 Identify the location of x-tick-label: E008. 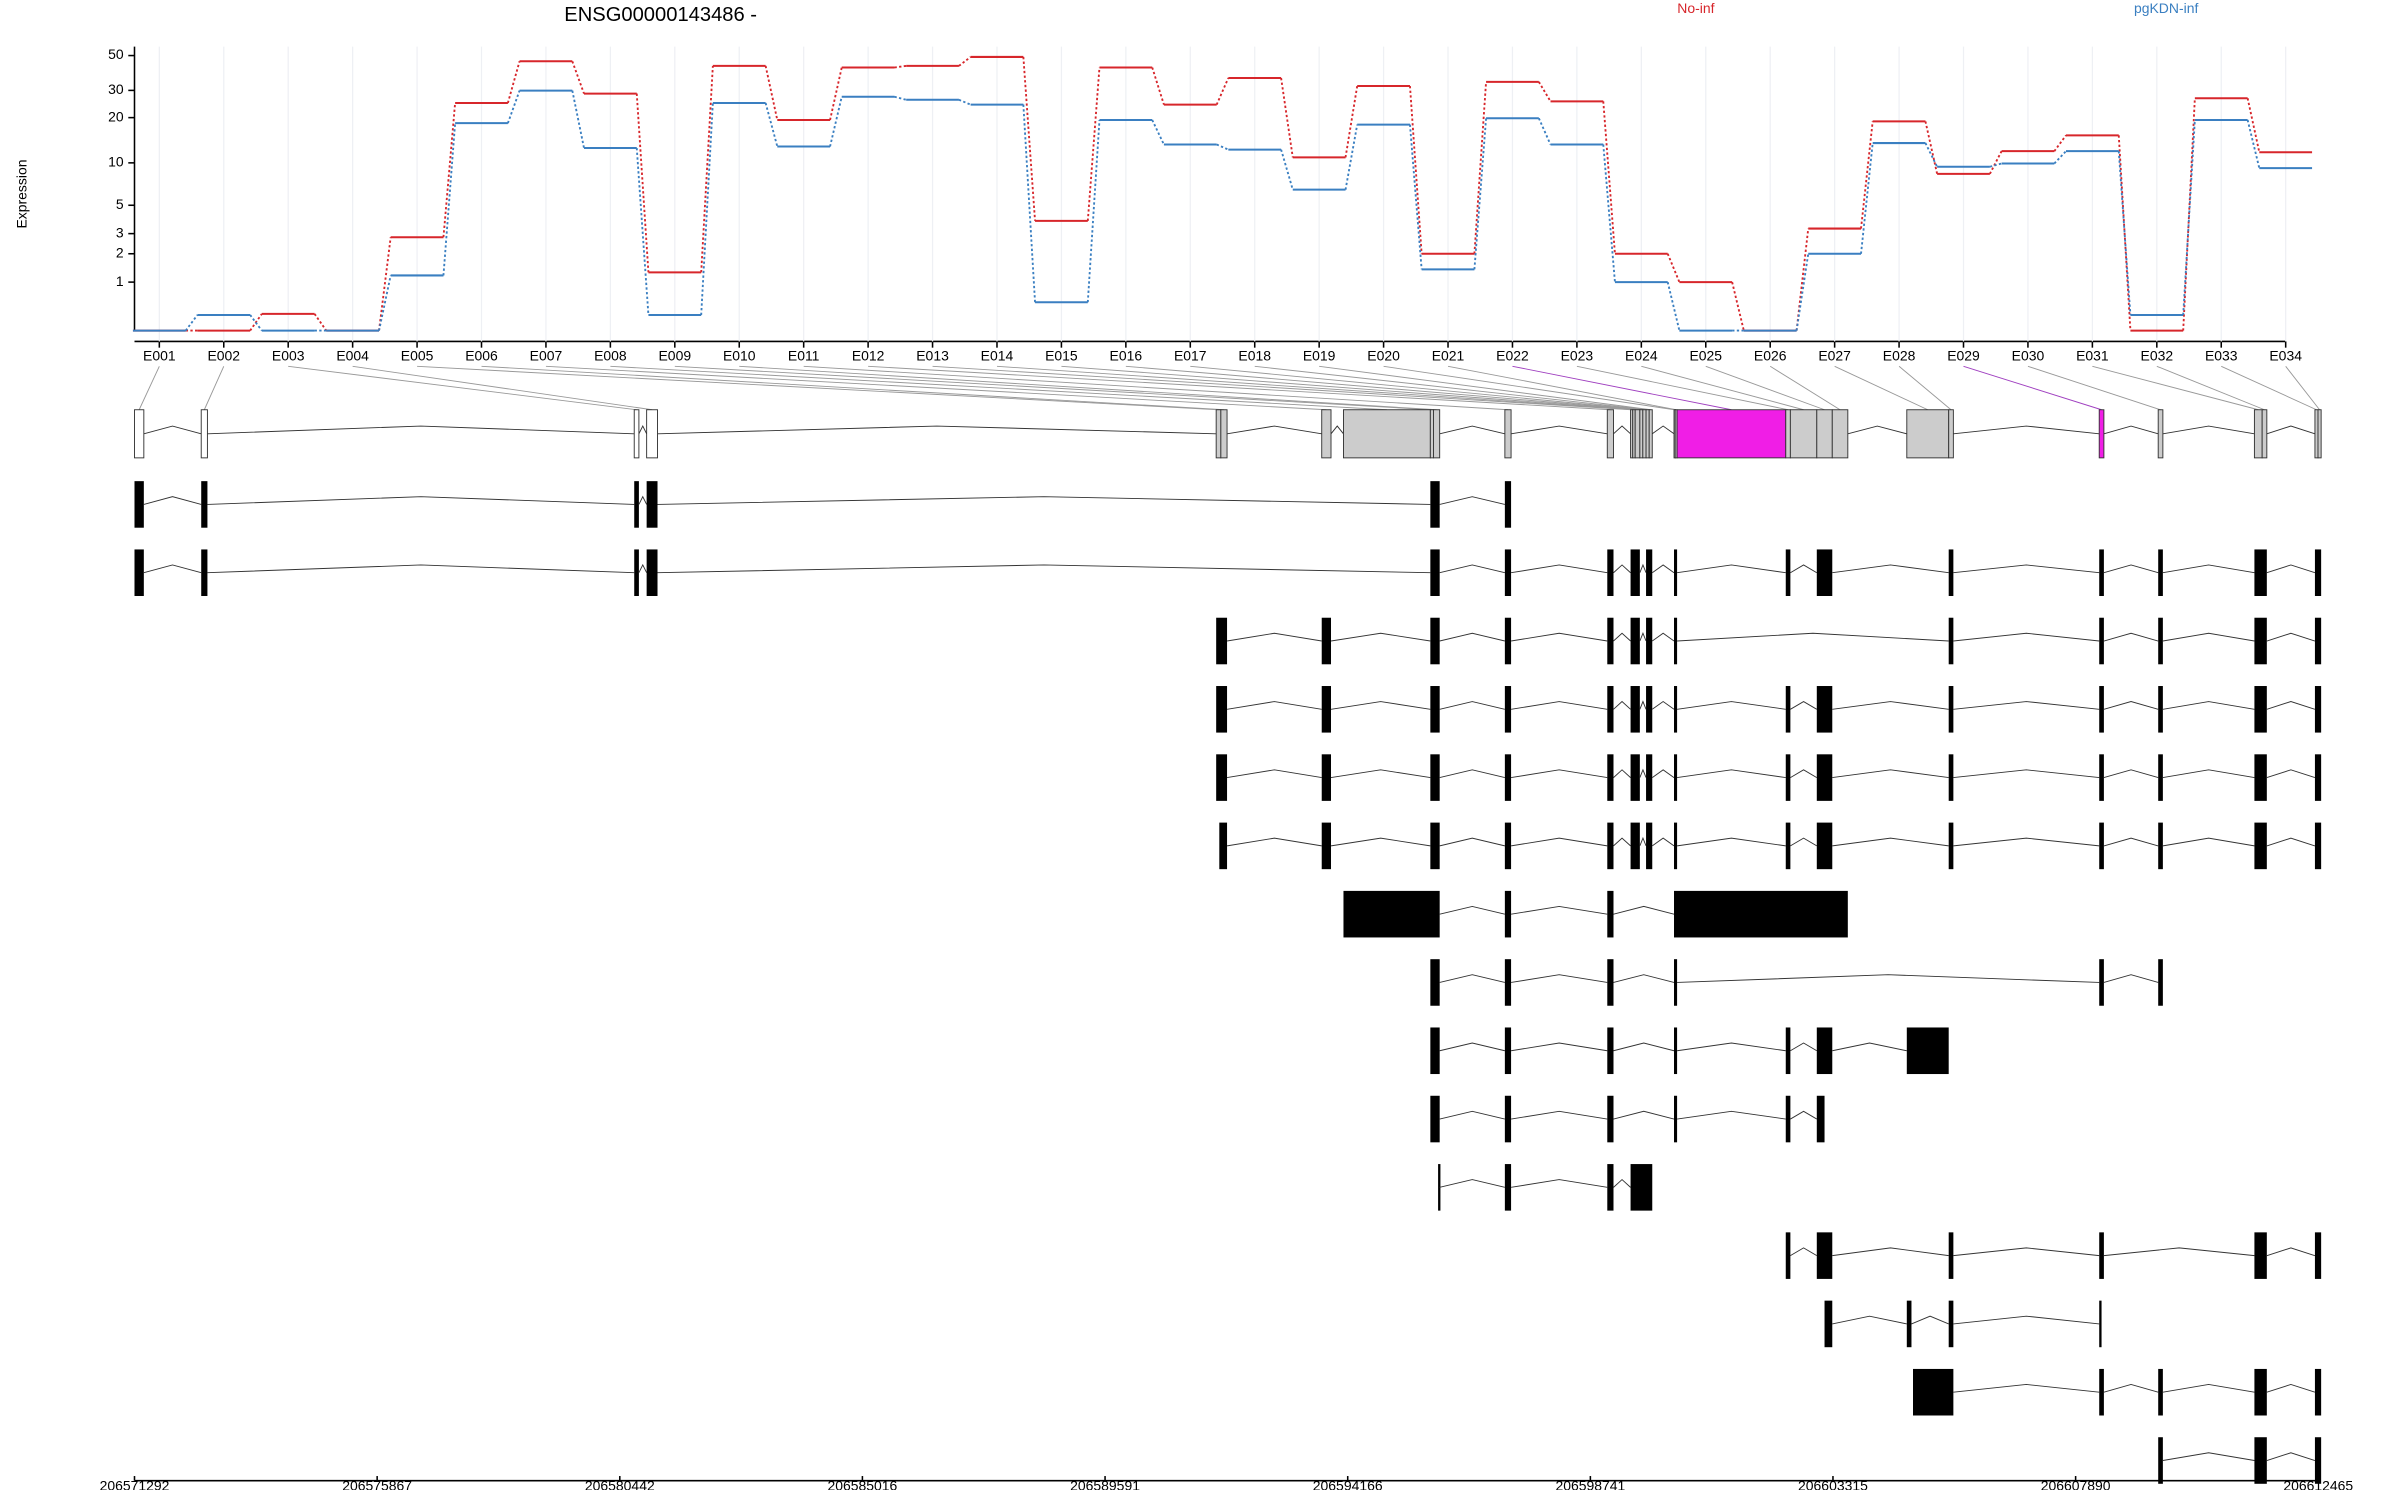
(610, 356).